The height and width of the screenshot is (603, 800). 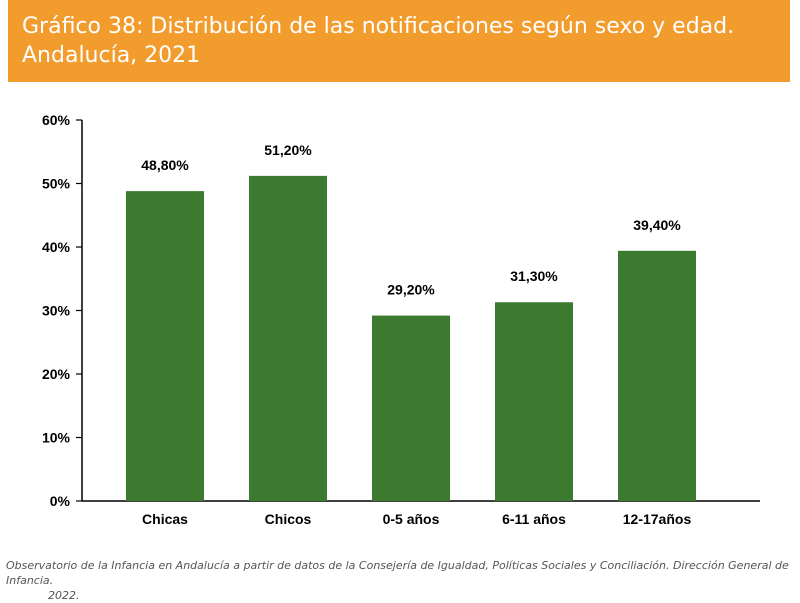 What do you see at coordinates (56, 184) in the screenshot?
I see `y-tick-label: 50%` at bounding box center [56, 184].